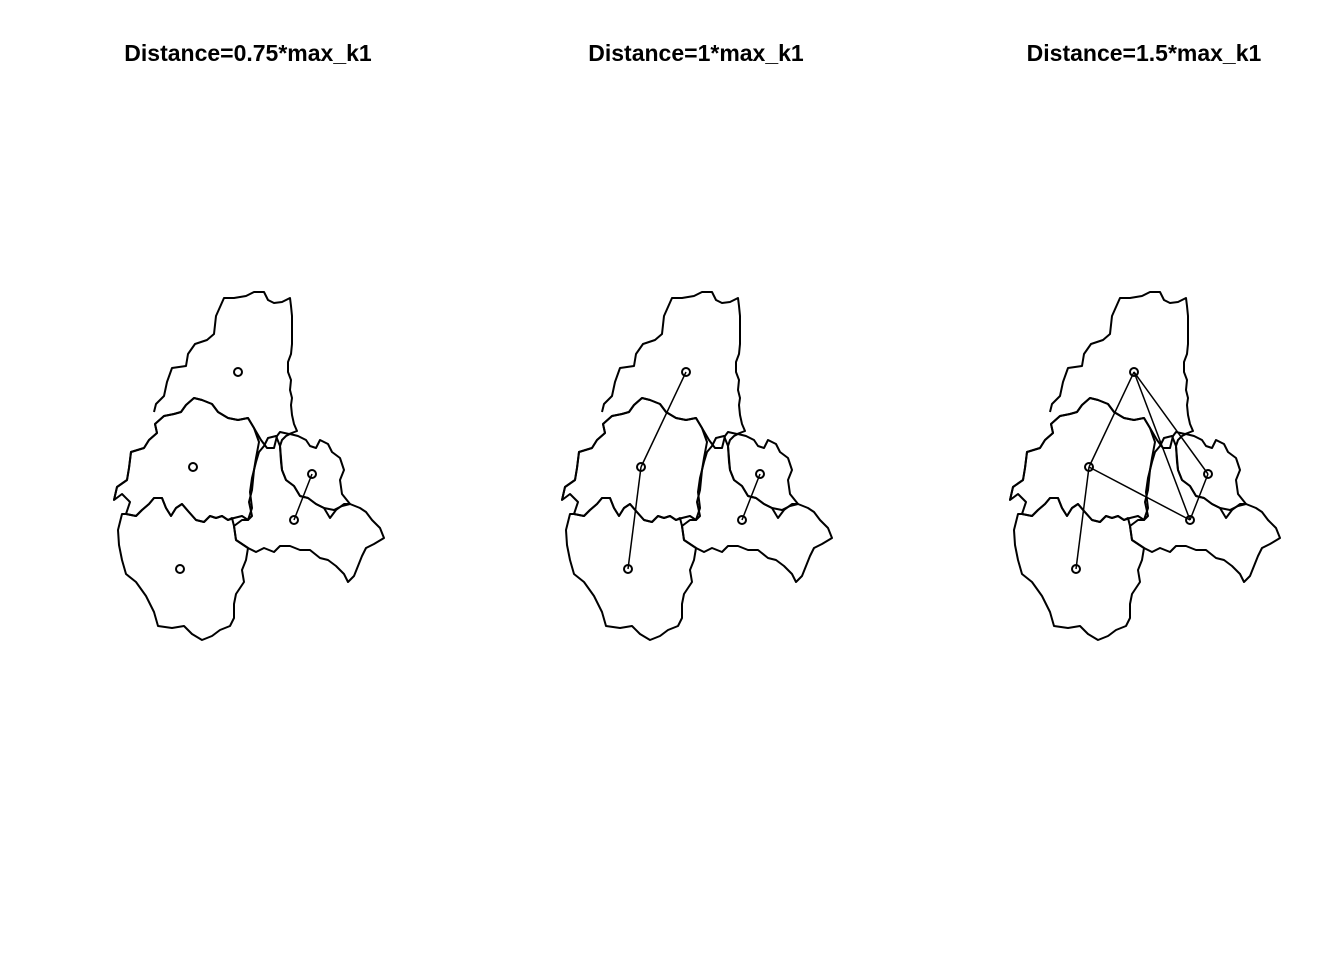 The height and width of the screenshot is (960, 1344). Describe the element at coordinates (1144, 53) in the screenshot. I see `panel-title: Distance=1.5*max_k1` at that location.